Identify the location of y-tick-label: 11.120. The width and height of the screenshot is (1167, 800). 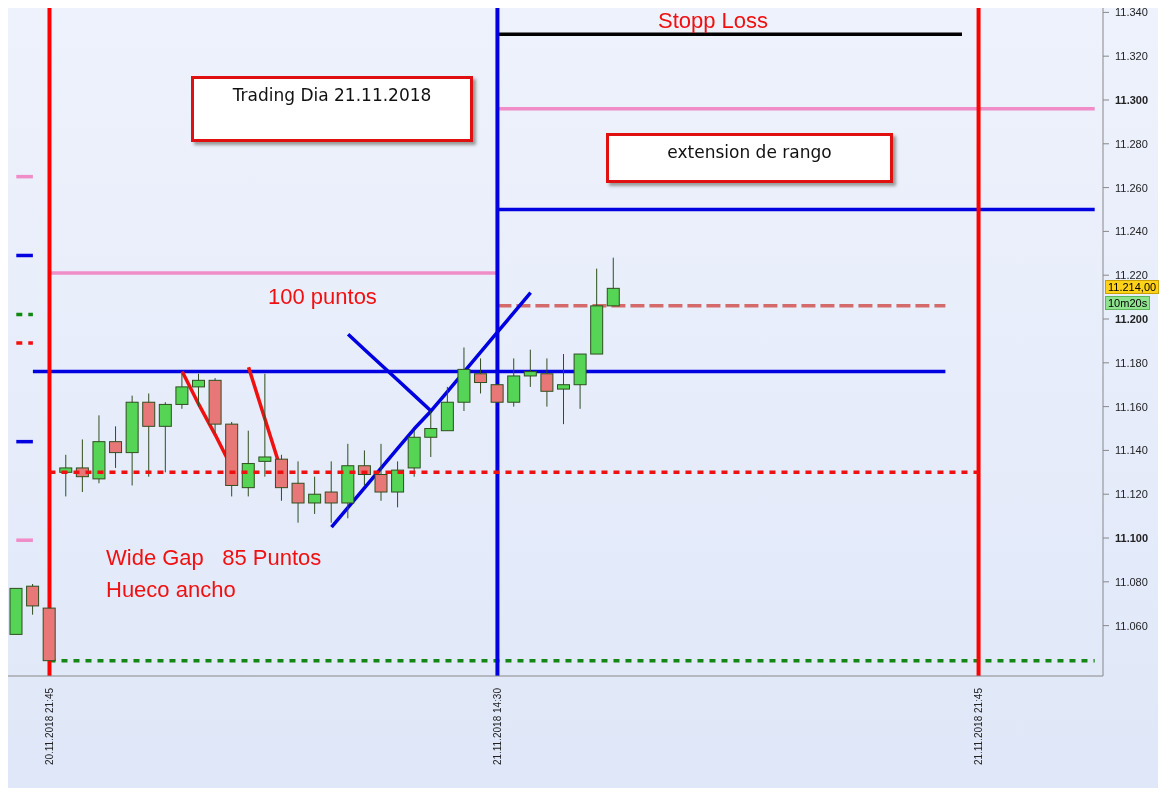
(1131, 494).